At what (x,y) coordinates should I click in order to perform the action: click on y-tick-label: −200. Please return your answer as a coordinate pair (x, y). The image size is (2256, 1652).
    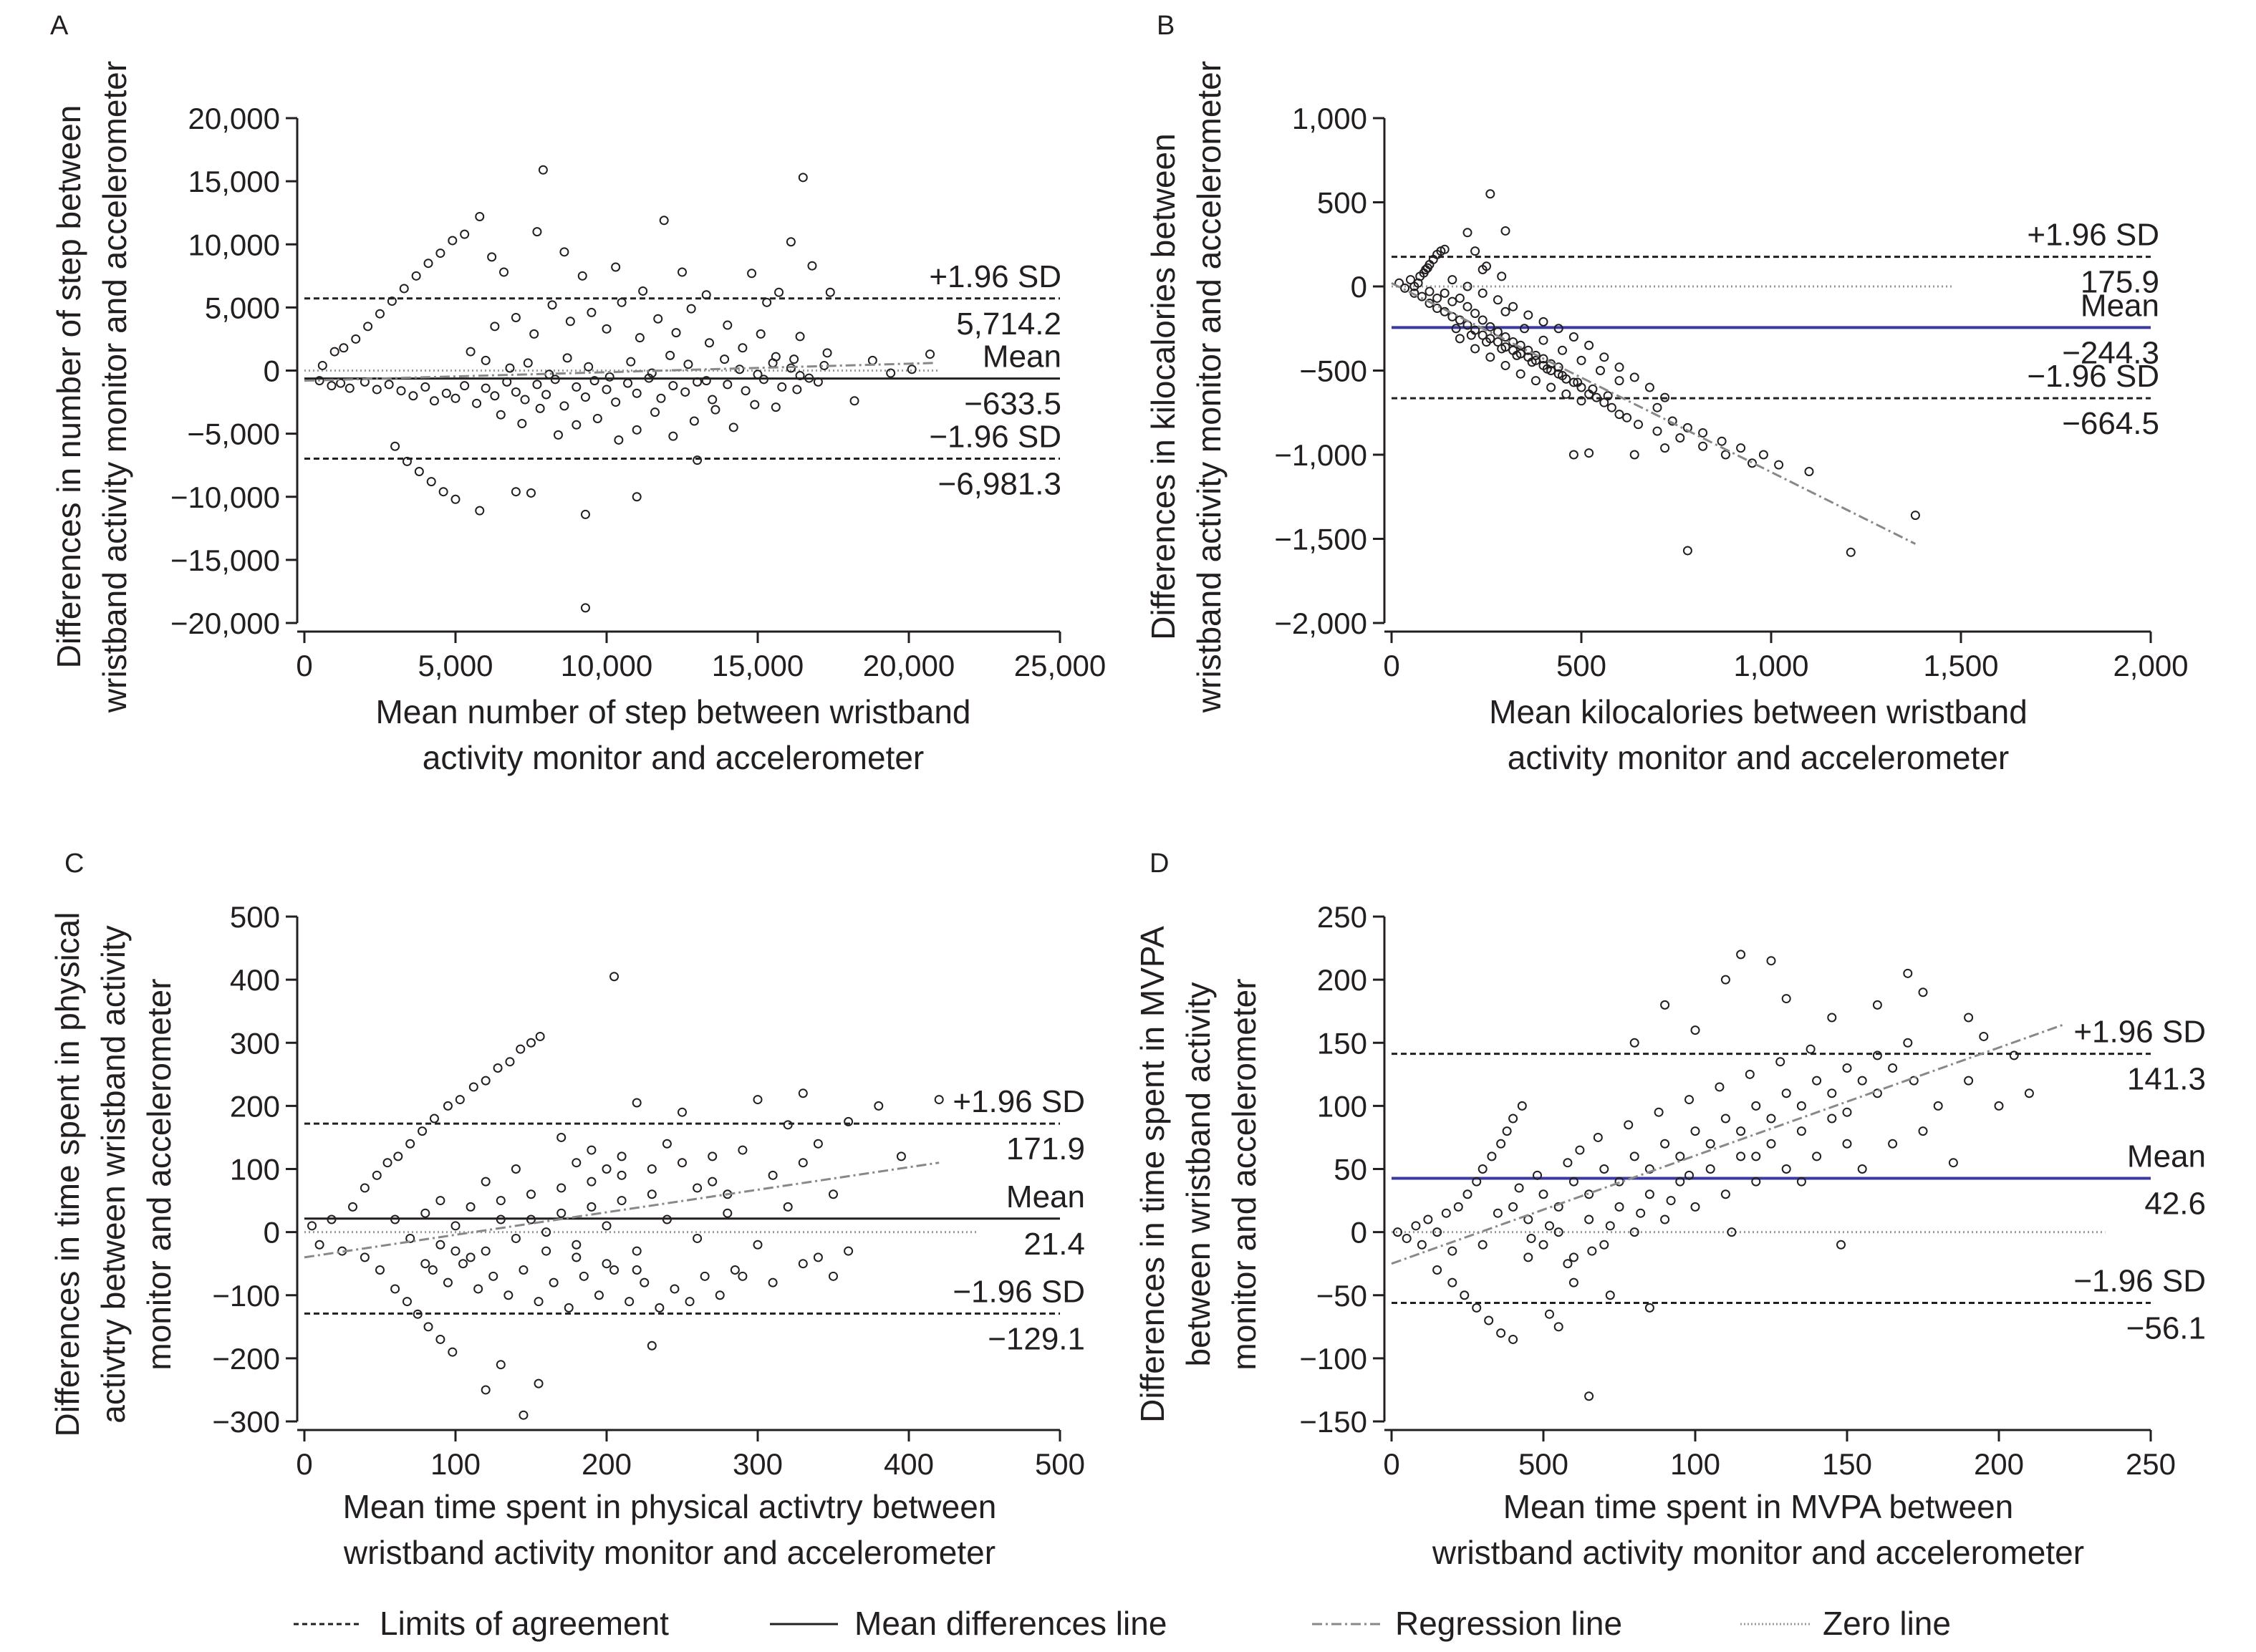
    Looking at the image, I should click on (246, 1359).